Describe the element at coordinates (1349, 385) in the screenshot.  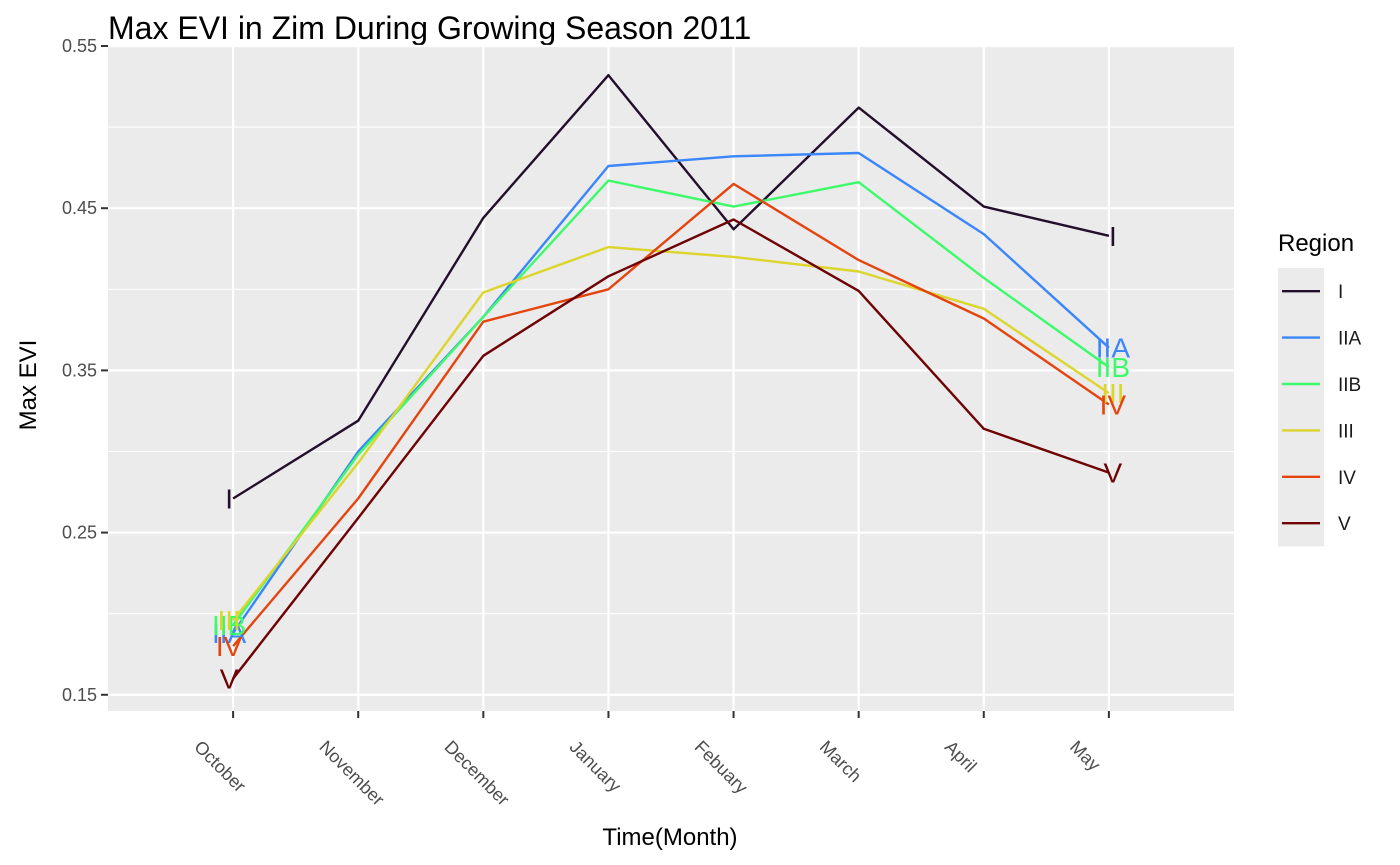
I see `legend-label-iib: IIB` at that location.